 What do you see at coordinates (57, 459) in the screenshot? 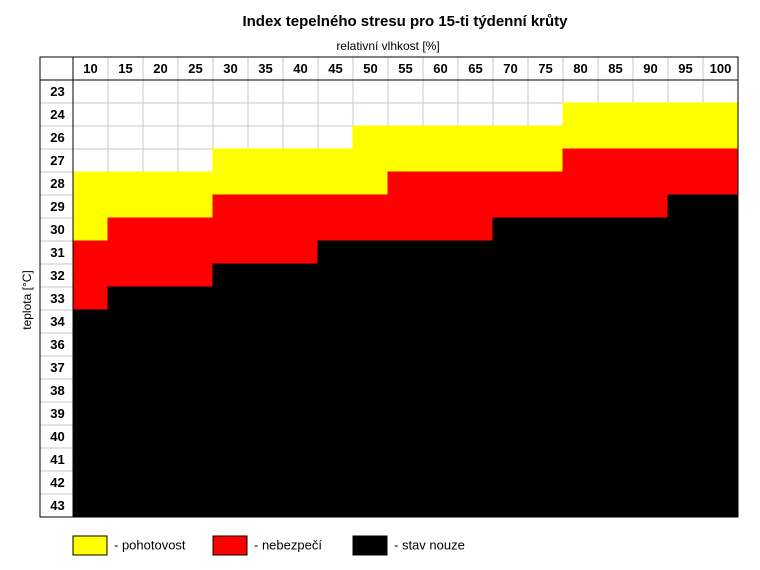
I see `row-label: 41` at bounding box center [57, 459].